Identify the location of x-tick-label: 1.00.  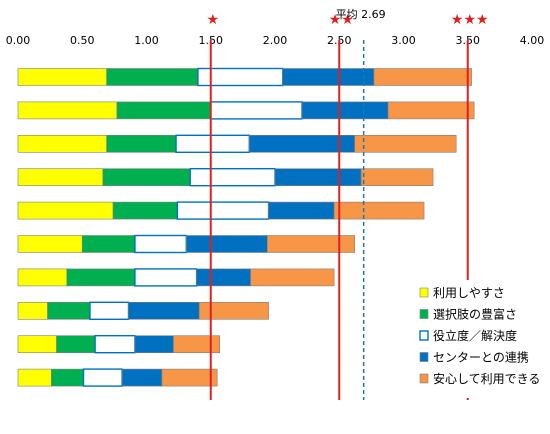
(146, 40).